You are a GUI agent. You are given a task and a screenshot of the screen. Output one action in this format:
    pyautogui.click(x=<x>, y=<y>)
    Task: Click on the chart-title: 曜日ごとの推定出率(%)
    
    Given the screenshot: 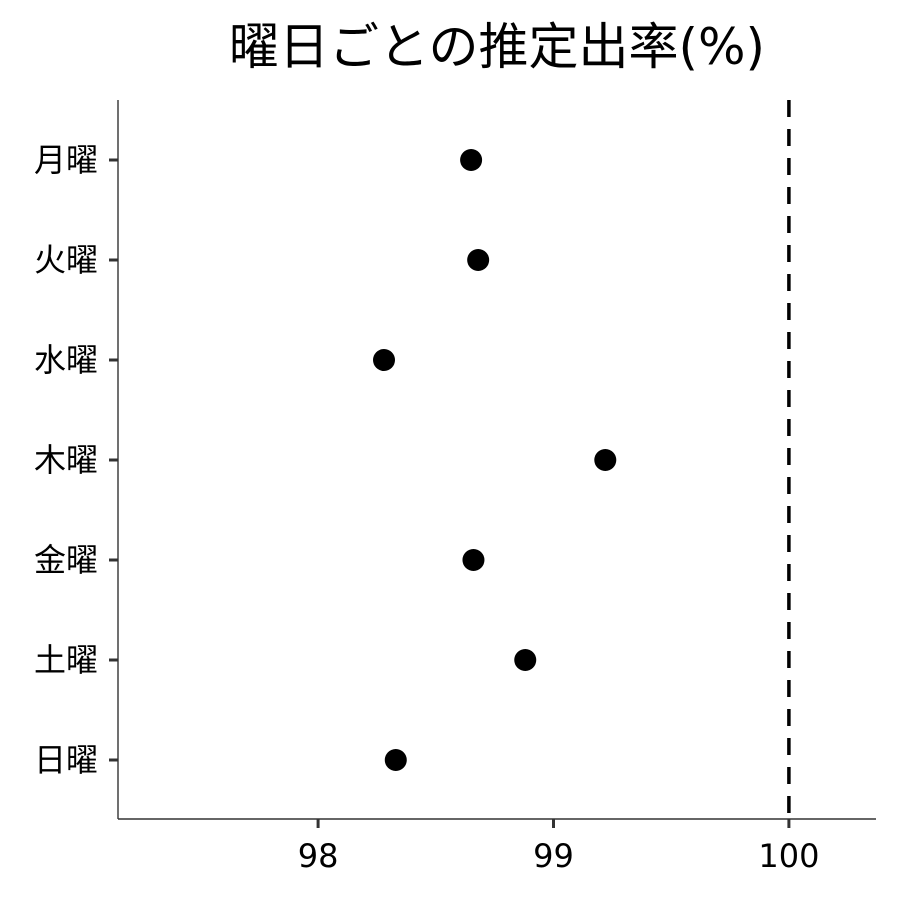 What is the action you would take?
    pyautogui.click(x=497, y=47)
    